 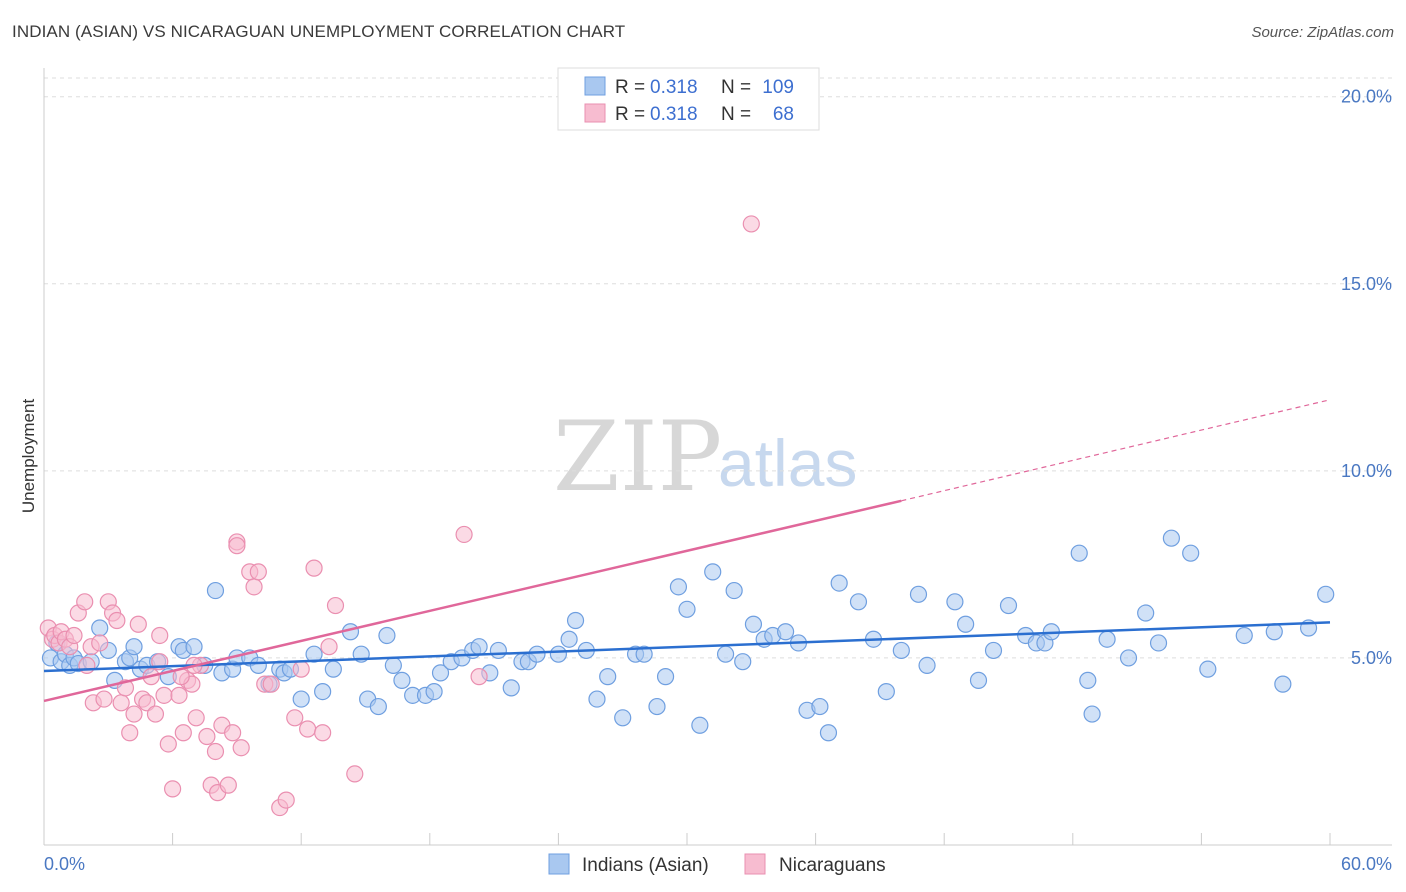 What do you see at coordinates (778, 87) in the screenshot?
I see `legend-n-value-1: 109` at bounding box center [778, 87].